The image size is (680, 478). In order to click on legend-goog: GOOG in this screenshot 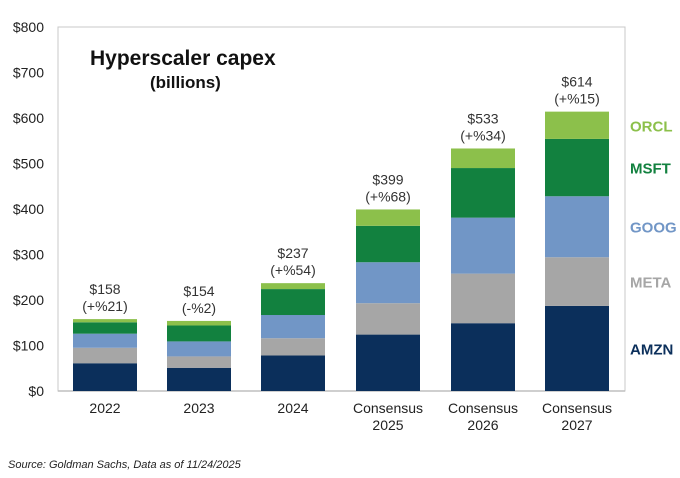, I will do `click(653, 228)`.